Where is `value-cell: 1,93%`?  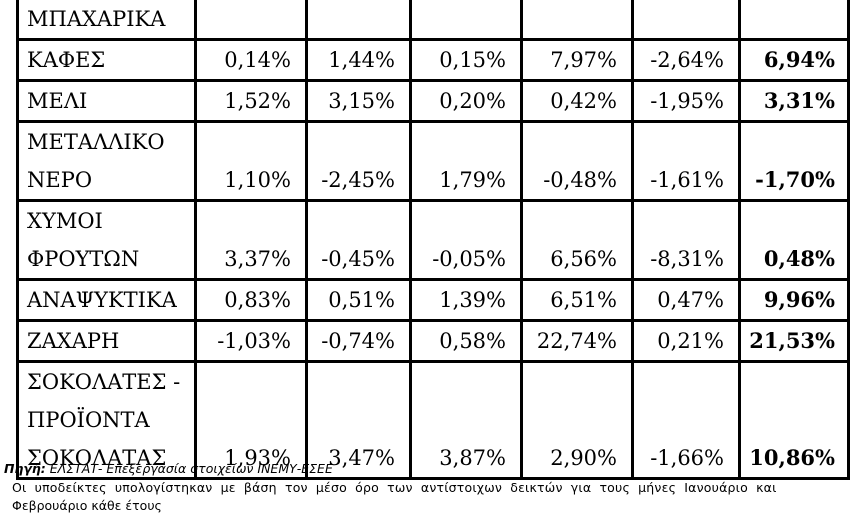
value-cell: 1,93% is located at coordinates (251, 420).